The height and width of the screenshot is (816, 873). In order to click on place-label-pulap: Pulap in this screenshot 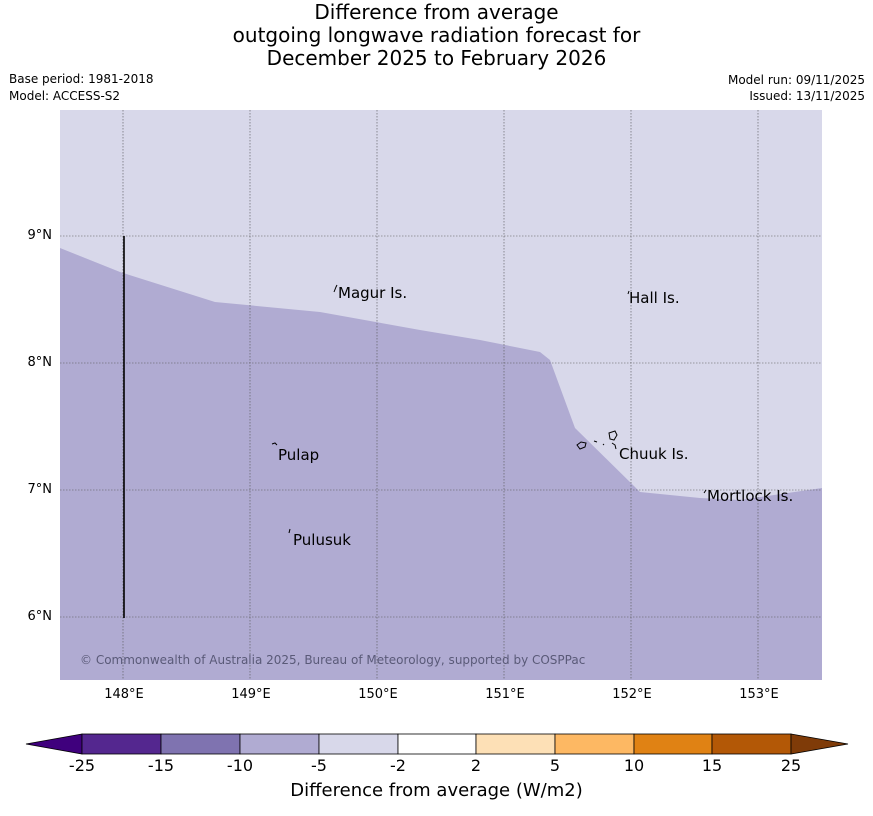, I will do `click(299, 455)`.